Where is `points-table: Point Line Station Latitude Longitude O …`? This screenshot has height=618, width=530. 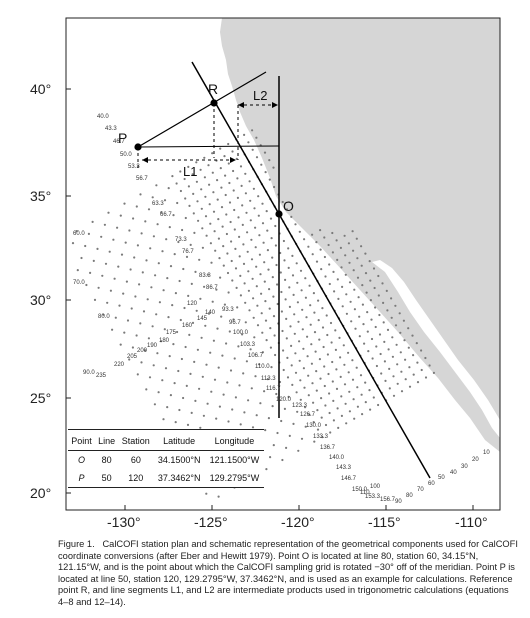
points-table: Point Line Station Latitude Longitude O … is located at coordinates (166, 458).